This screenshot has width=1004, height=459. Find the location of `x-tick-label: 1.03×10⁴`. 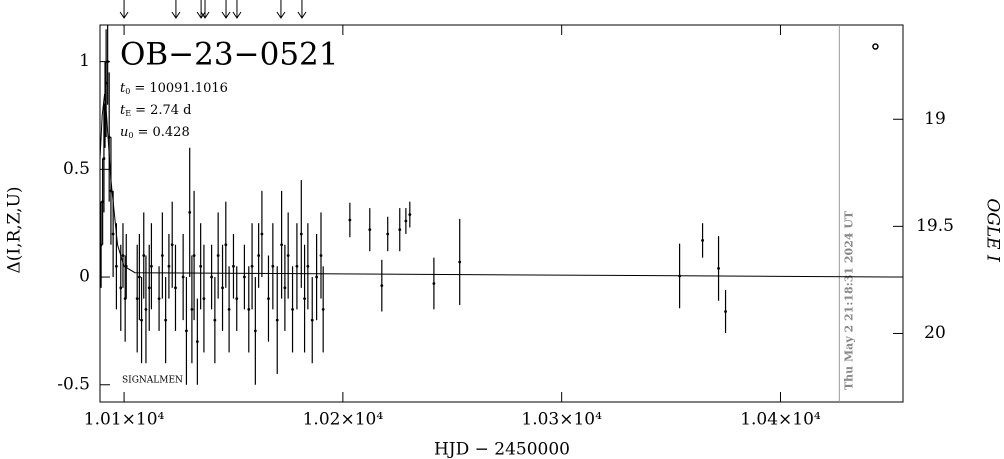

x-tick-label: 1.03×10⁴ is located at coordinates (561, 420).